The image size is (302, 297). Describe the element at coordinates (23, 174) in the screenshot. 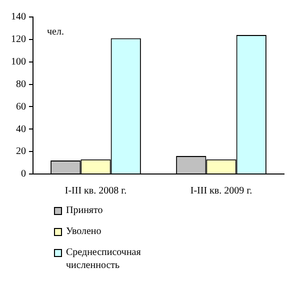

I see `y-tick-label: 0` at that location.